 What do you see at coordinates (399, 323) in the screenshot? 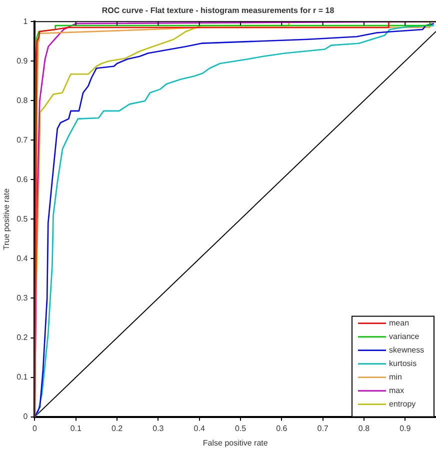
I see `legend-label: mean` at bounding box center [399, 323].